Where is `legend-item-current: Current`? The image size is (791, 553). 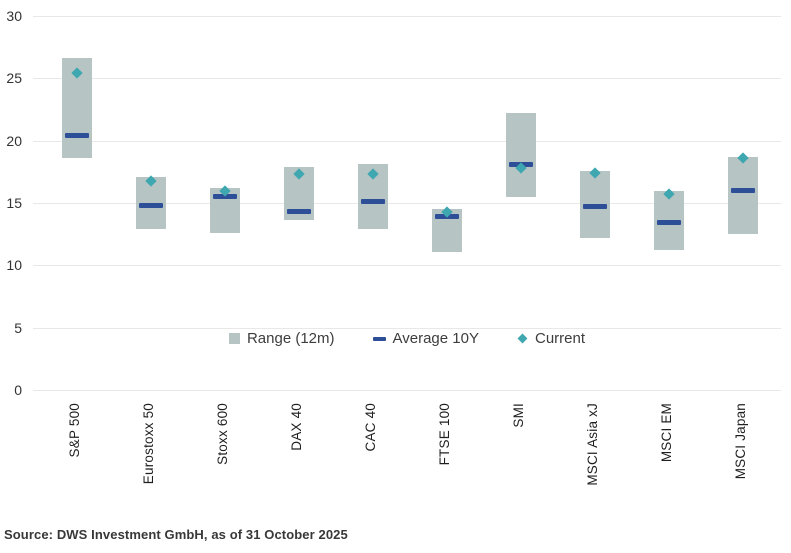 legend-item-current: Current is located at coordinates (551, 338).